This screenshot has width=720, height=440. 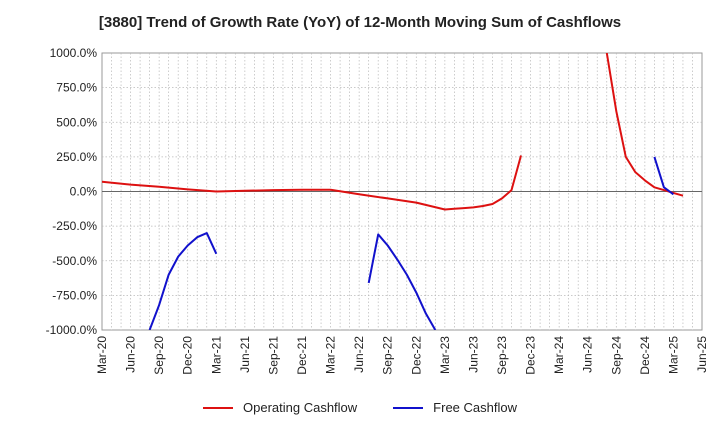 What do you see at coordinates (645, 355) in the screenshot?
I see `x-tick-label: Dec-24` at bounding box center [645, 355].